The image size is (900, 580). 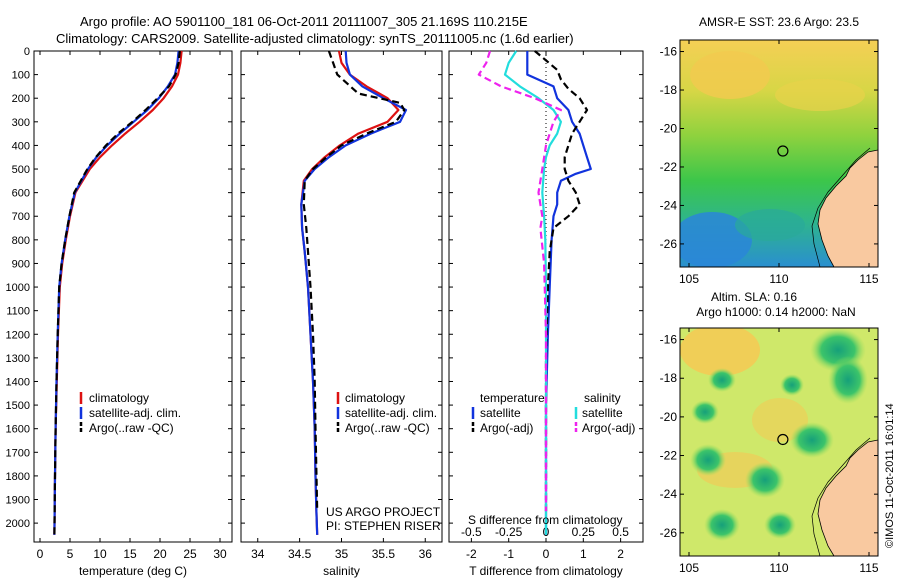 What do you see at coordinates (133, 571) in the screenshot?
I see `x-axis-label: temperature (deg C)` at bounding box center [133, 571].